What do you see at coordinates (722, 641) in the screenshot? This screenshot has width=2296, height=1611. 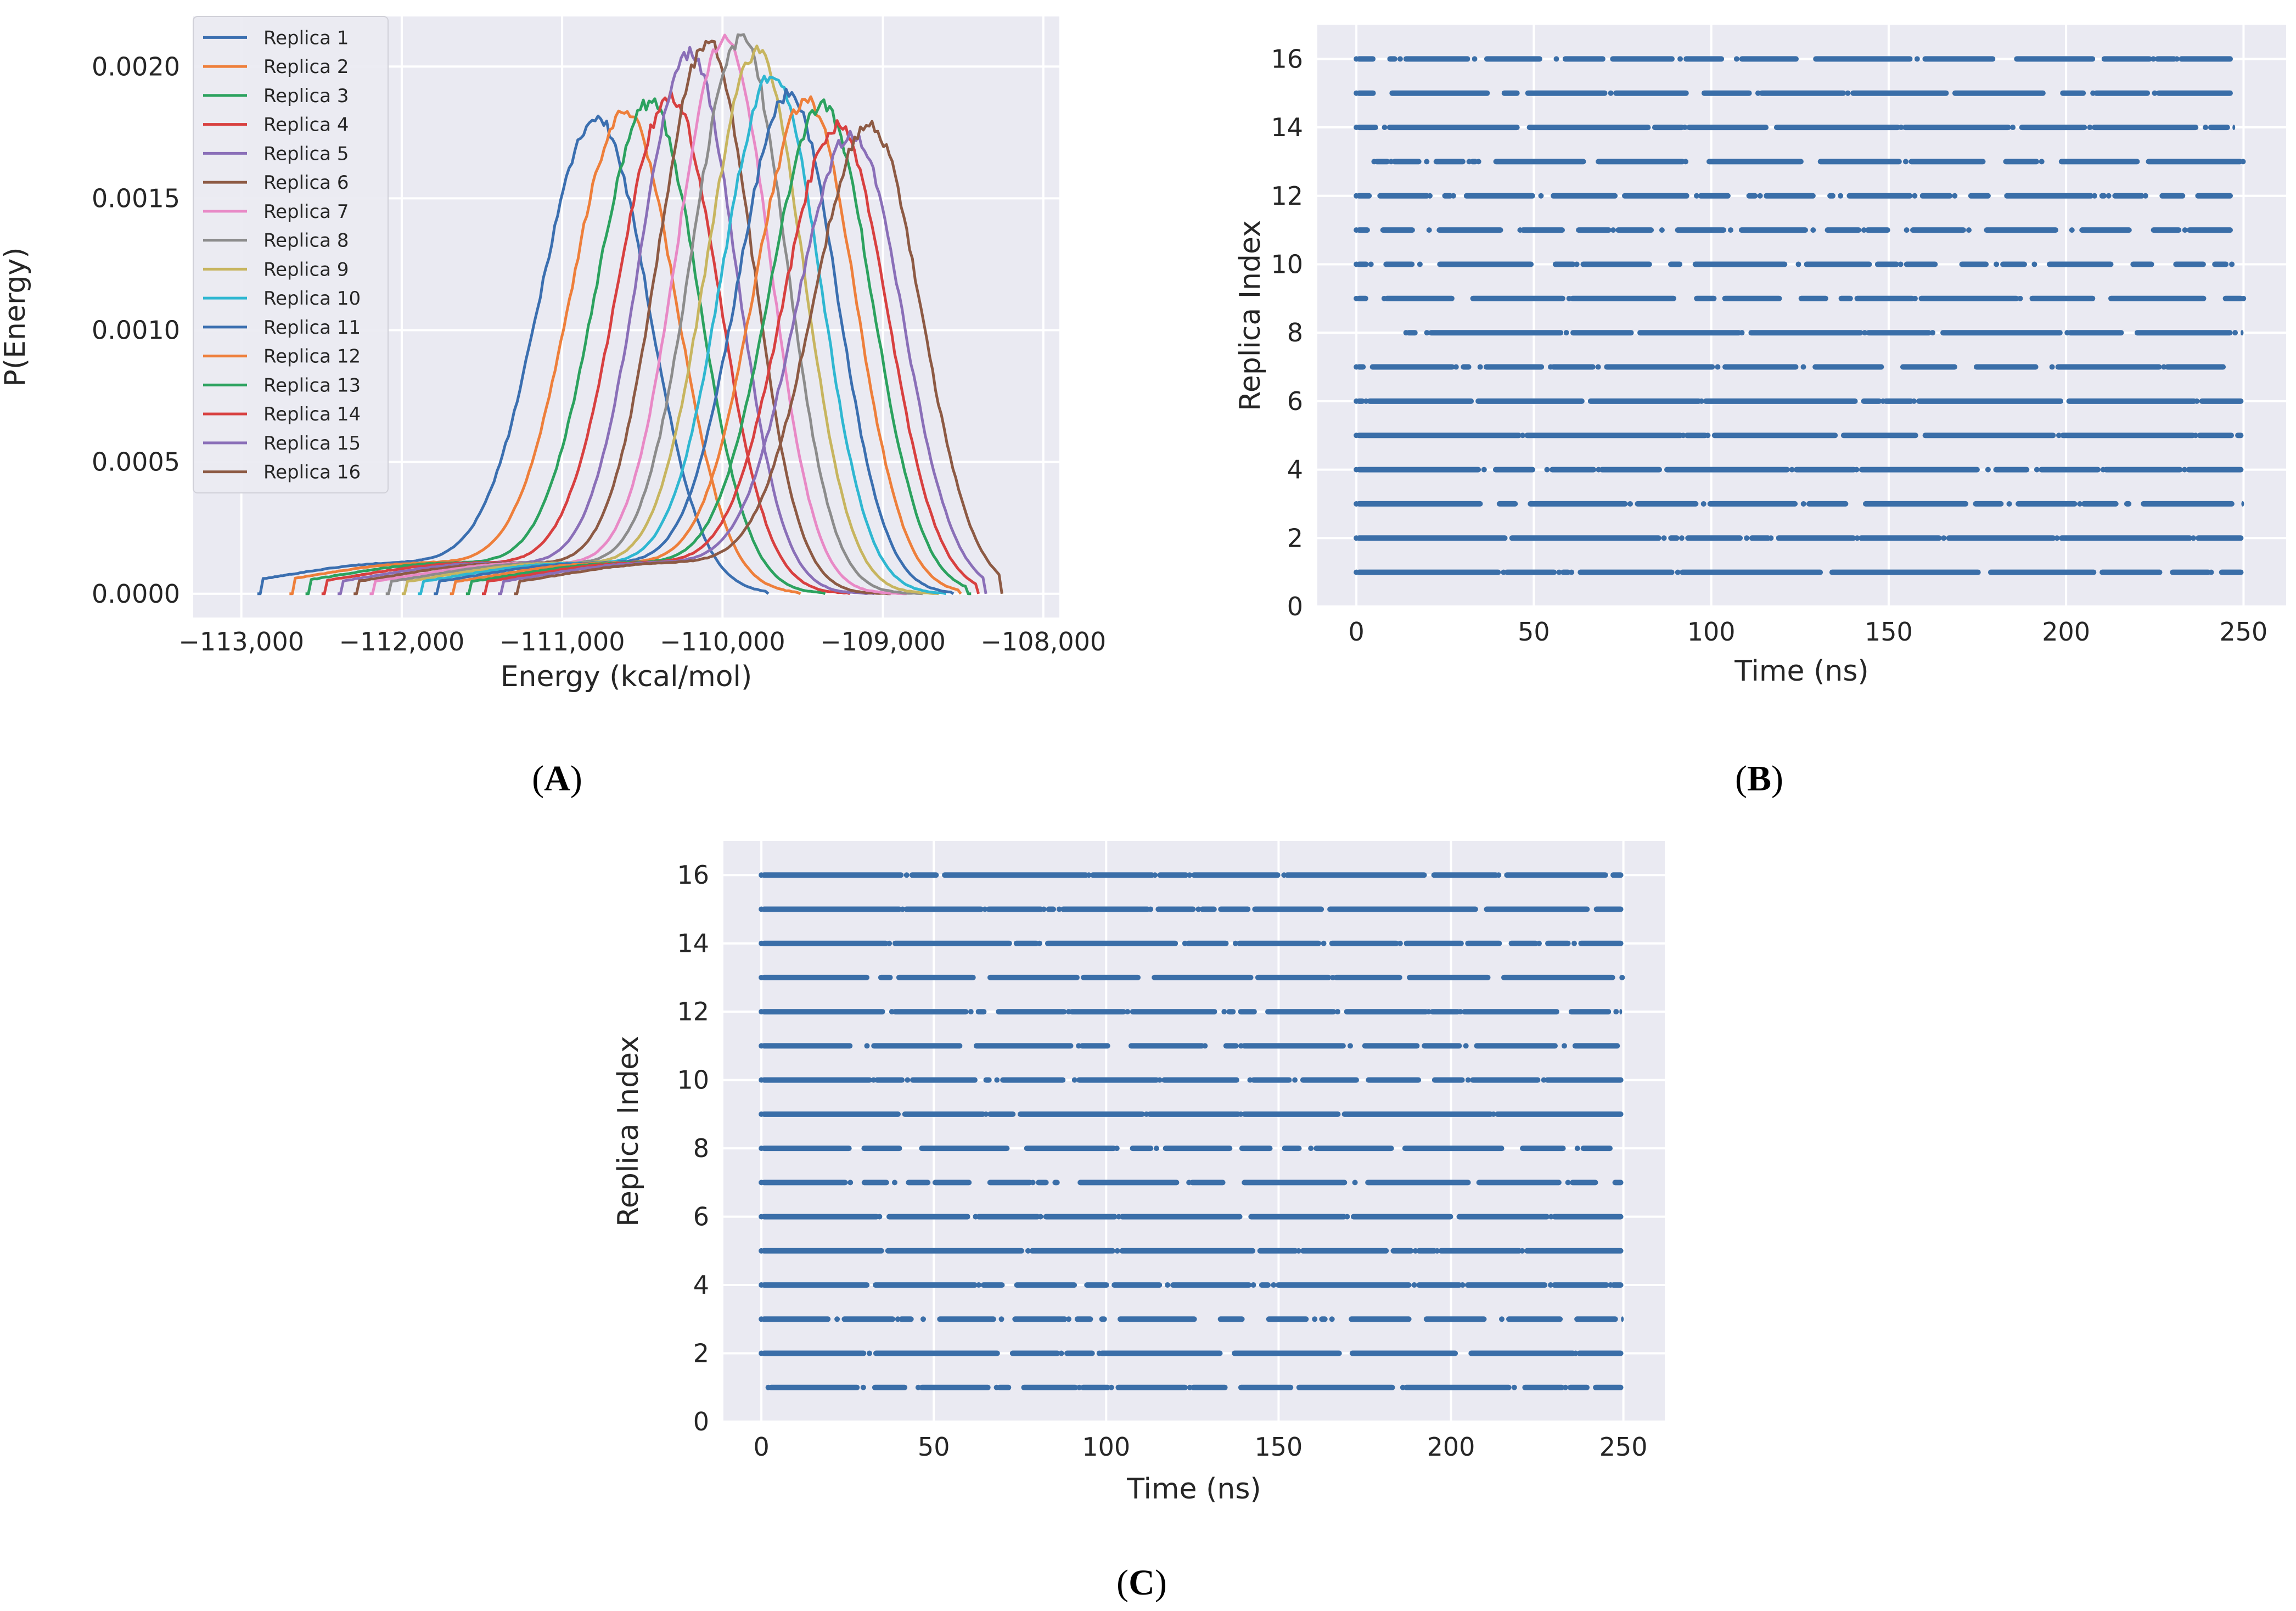 I see `x-tick-label: −110,000` at bounding box center [722, 641].